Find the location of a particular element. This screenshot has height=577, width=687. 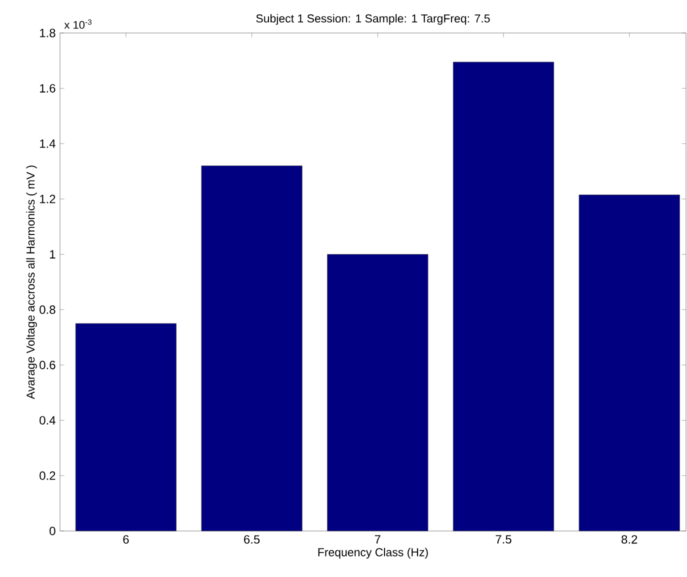

y-tick-label: 1.8 is located at coordinates (48, 33).